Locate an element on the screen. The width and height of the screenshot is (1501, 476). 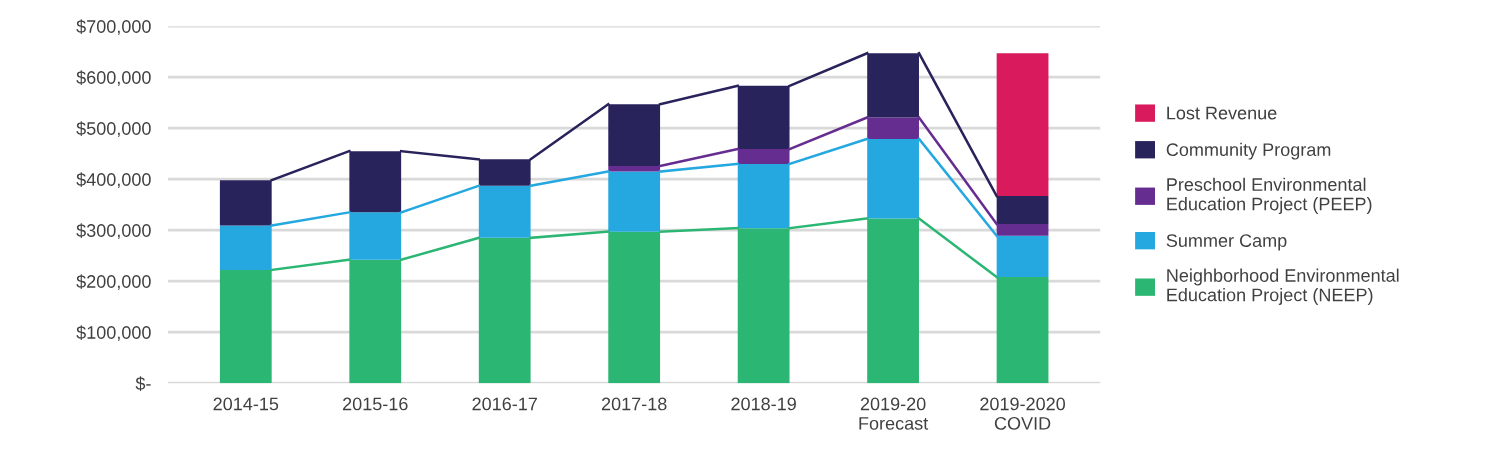
x-tick-label: 2017-18 is located at coordinates (634, 404).